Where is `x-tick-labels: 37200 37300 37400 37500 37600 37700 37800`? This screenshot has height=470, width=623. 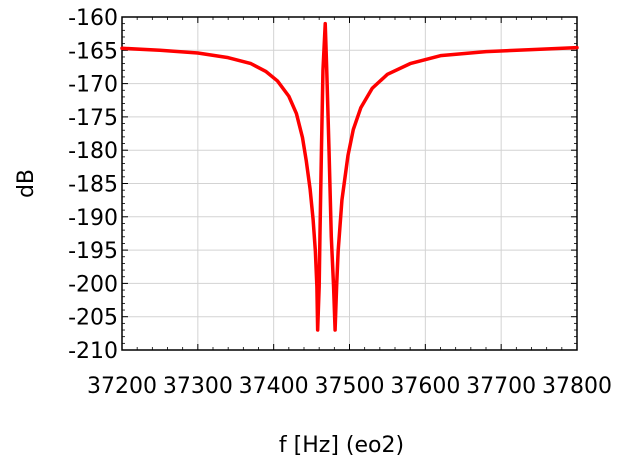 x-tick-labels: 37200 37300 37400 37500 37600 37700 37800 is located at coordinates (349, 386).